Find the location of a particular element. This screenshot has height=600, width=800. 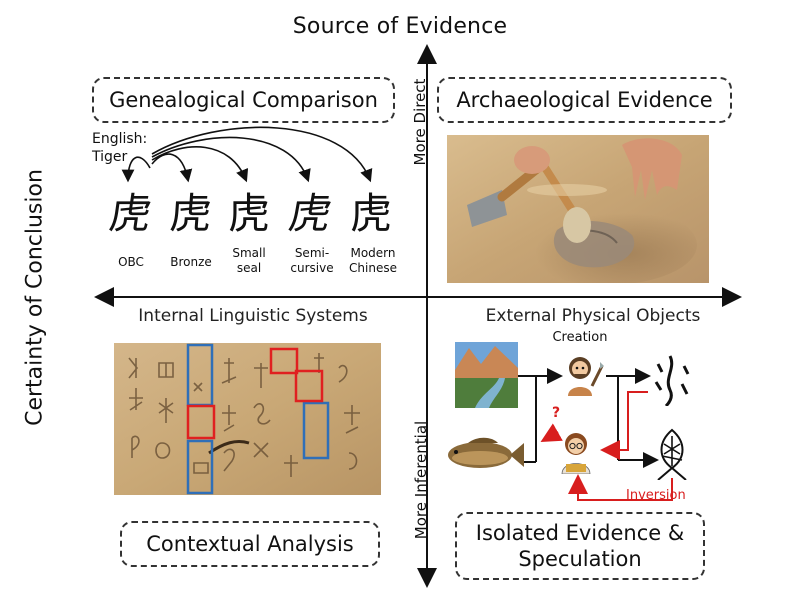

stage-label-obc: OBC is located at coordinates (131, 262).